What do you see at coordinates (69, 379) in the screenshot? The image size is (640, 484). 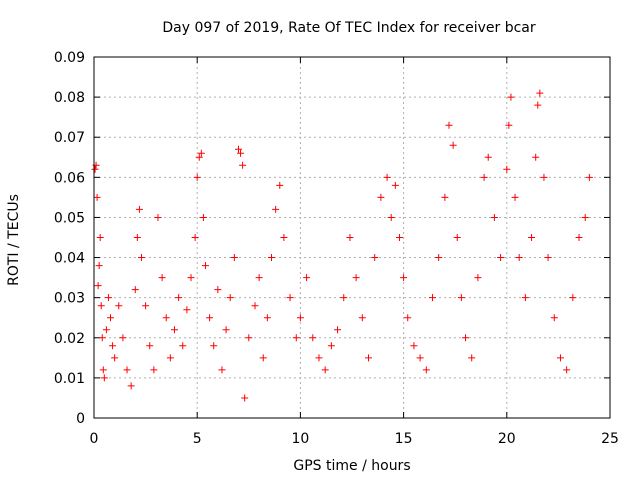 I see `y-tick-label: 0.01` at bounding box center [69, 379].